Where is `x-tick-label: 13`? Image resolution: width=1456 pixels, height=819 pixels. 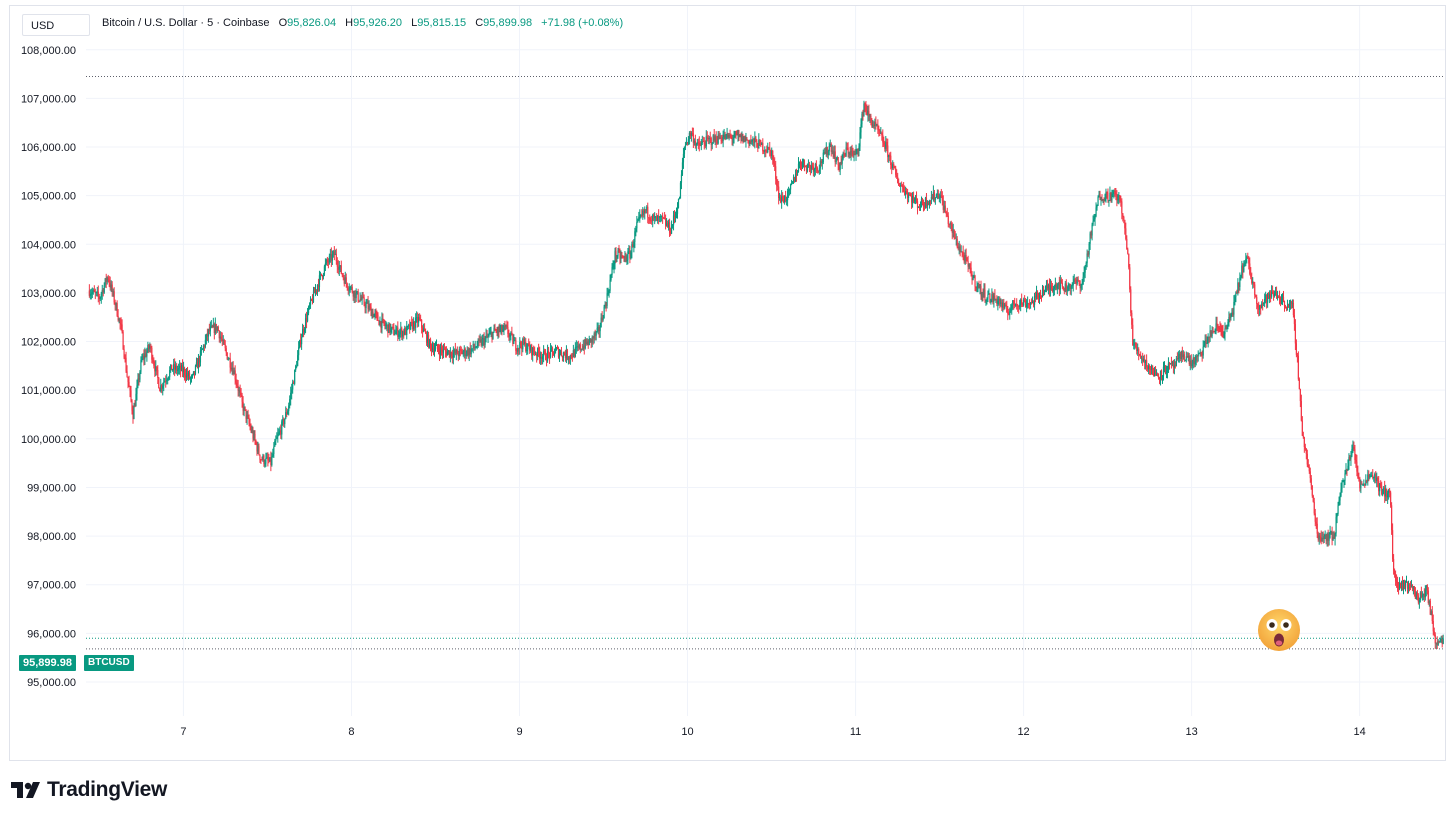 x-tick-label: 13 is located at coordinates (1191, 732).